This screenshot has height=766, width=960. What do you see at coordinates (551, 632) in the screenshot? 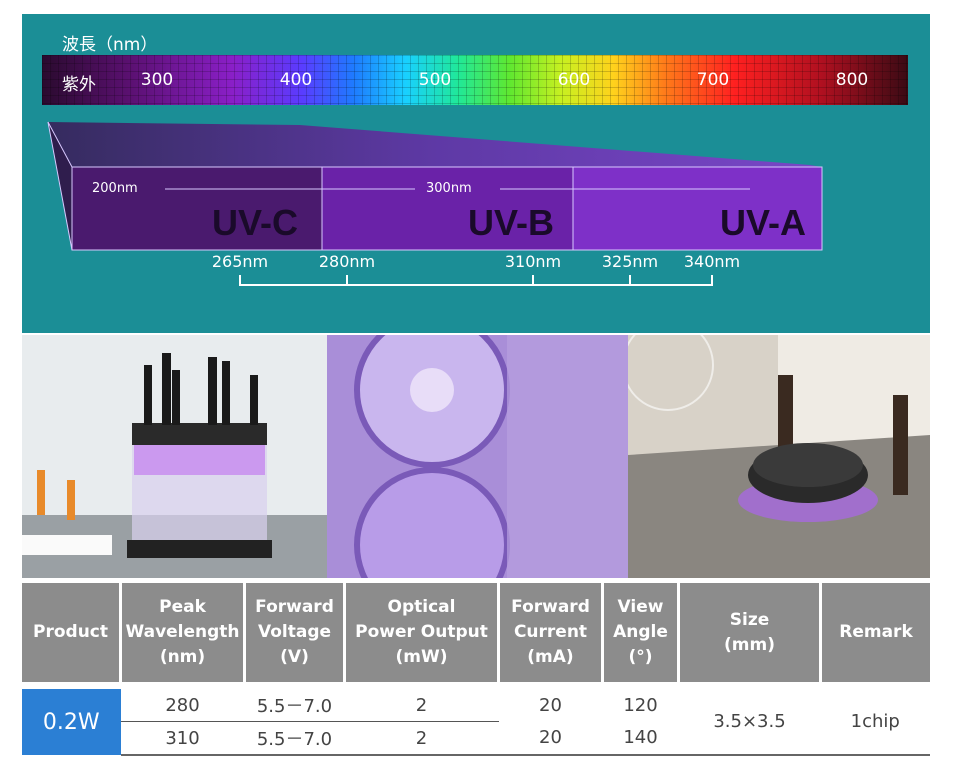
I see `header-cell: Forward Current (mA)` at bounding box center [551, 632].